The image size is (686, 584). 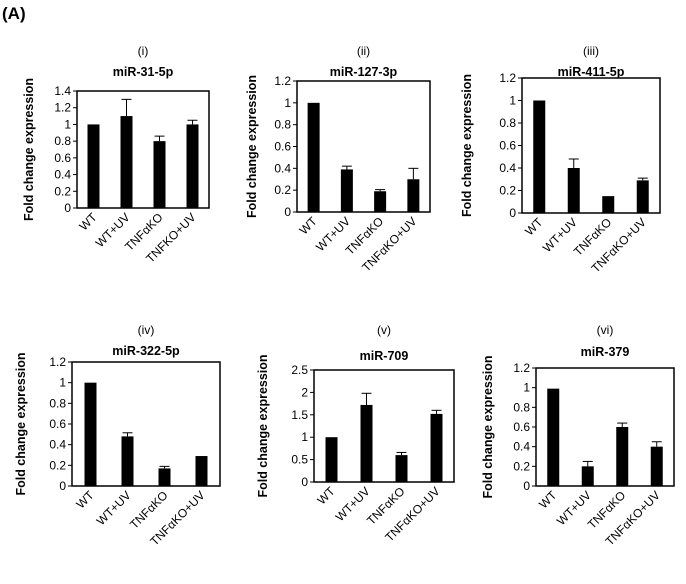 What do you see at coordinates (364, 72) in the screenshot?
I see `chart-title: miR-127-3p` at bounding box center [364, 72].